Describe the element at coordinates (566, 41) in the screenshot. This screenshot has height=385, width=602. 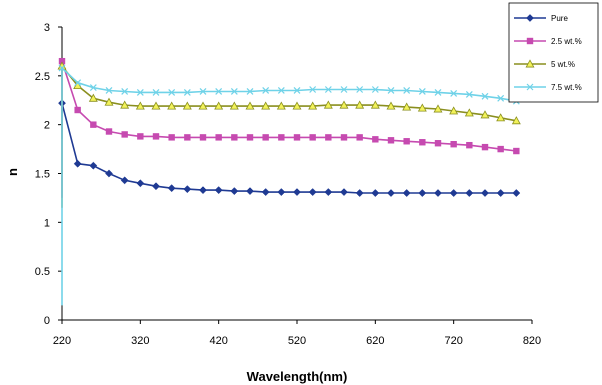
I see `legend-label: 2.5 wt.%` at that location.